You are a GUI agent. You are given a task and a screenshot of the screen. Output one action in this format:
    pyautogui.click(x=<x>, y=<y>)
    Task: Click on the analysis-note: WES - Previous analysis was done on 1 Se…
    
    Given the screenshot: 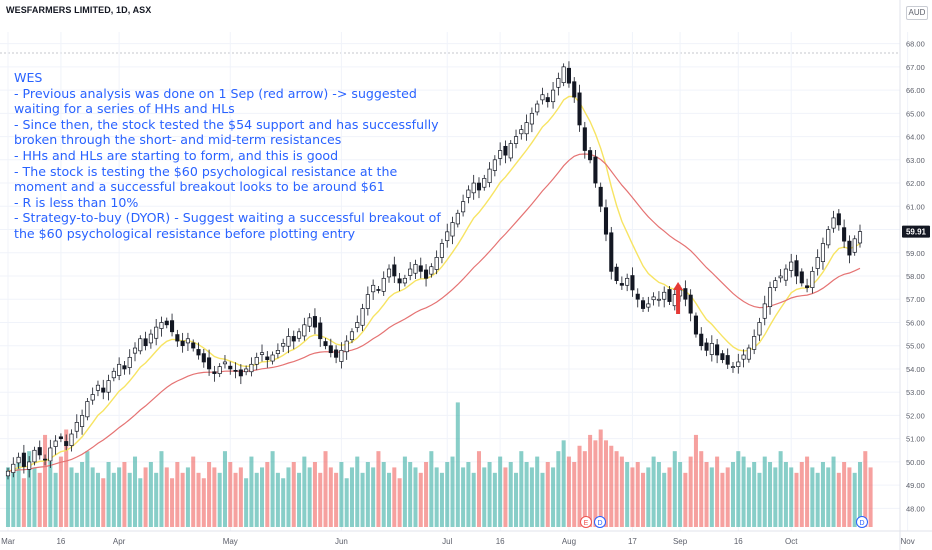 What is the action you would take?
    pyautogui.click(x=234, y=156)
    